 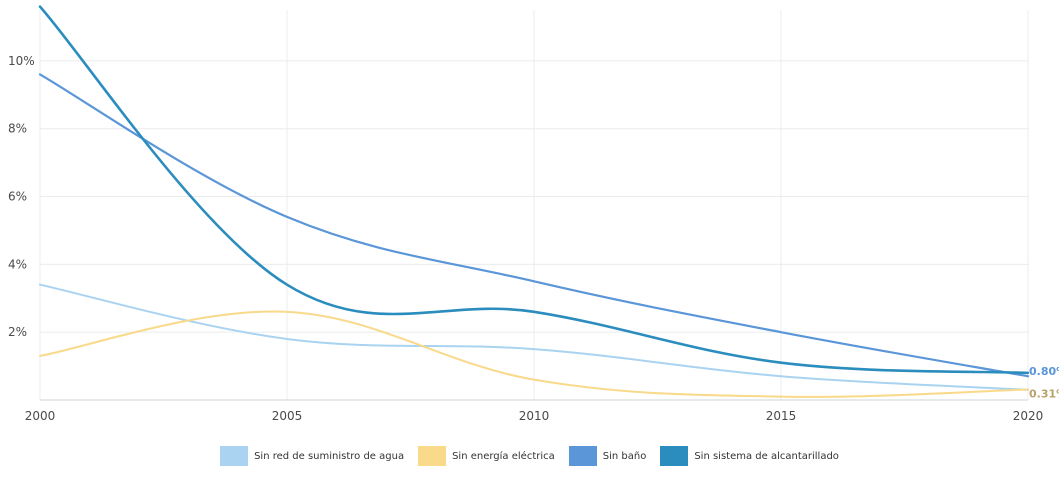 What do you see at coordinates (503, 456) in the screenshot?
I see `legend-label: Sin energía eléctrica` at bounding box center [503, 456].